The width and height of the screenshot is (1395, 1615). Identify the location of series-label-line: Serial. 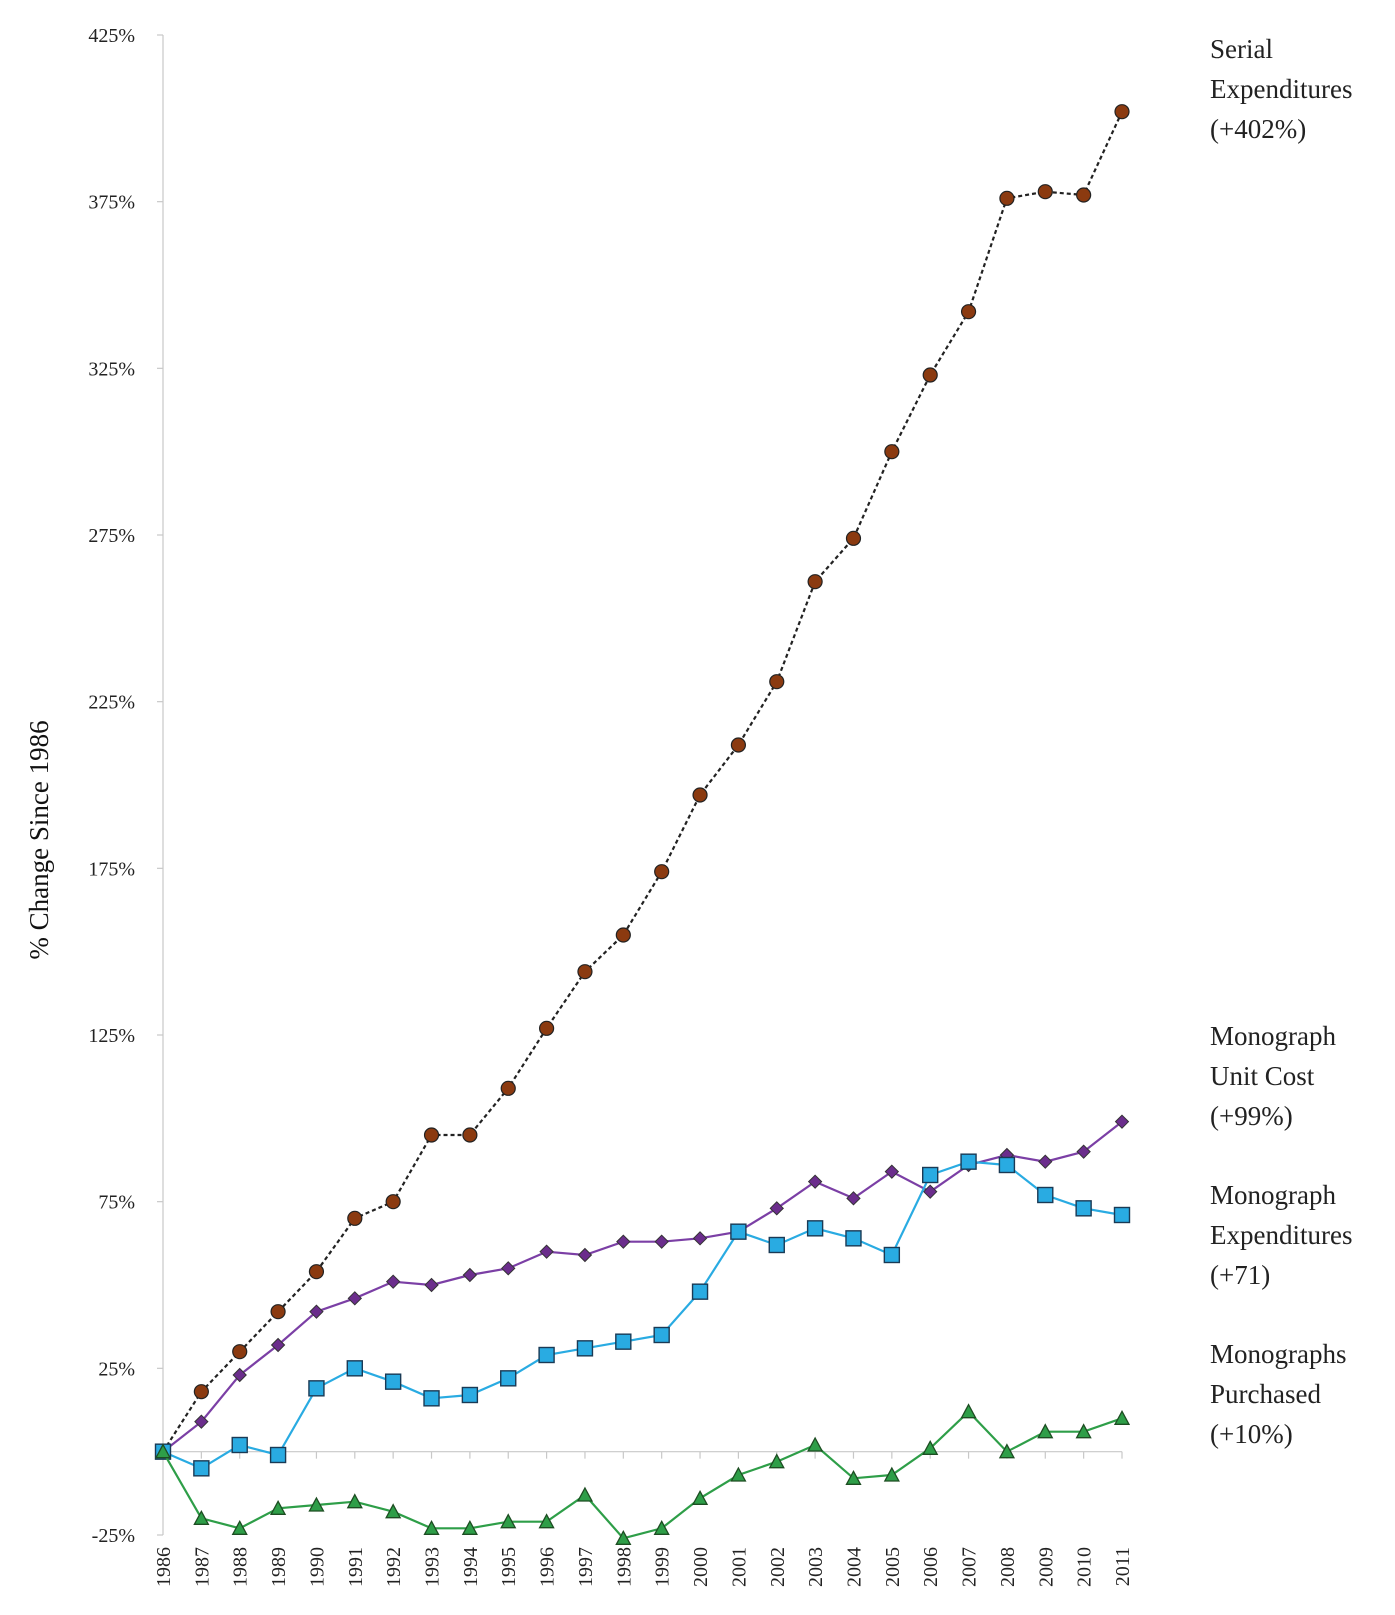
(1241, 49).